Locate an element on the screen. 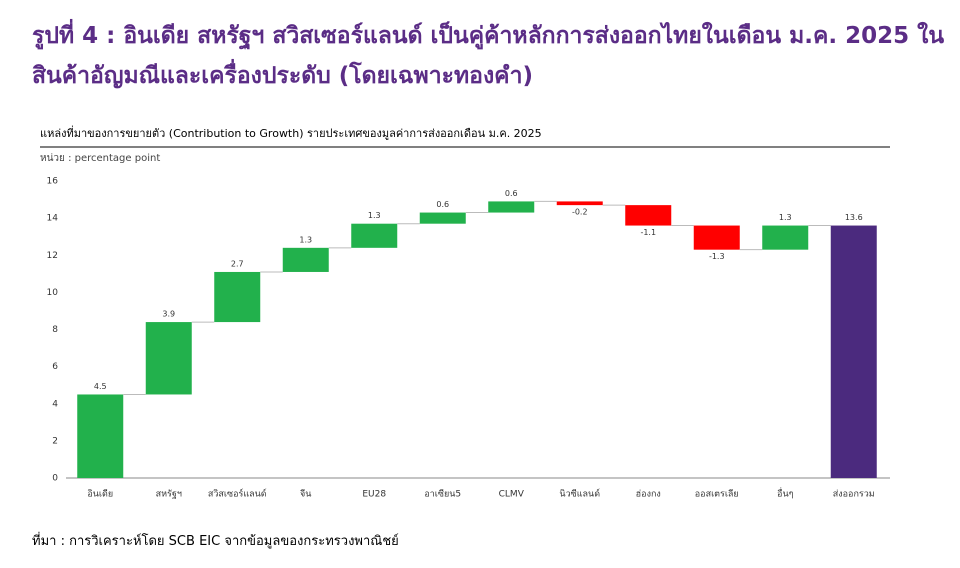  data-label: -1.1 is located at coordinates (648, 232).